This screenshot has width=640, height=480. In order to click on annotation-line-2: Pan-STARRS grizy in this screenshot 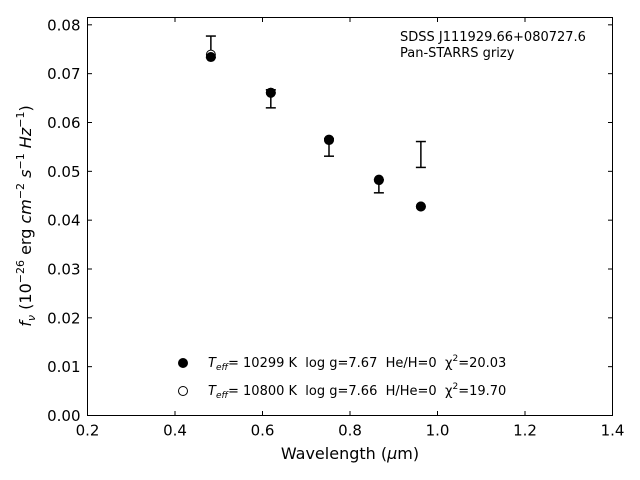, I will do `click(457, 53)`.